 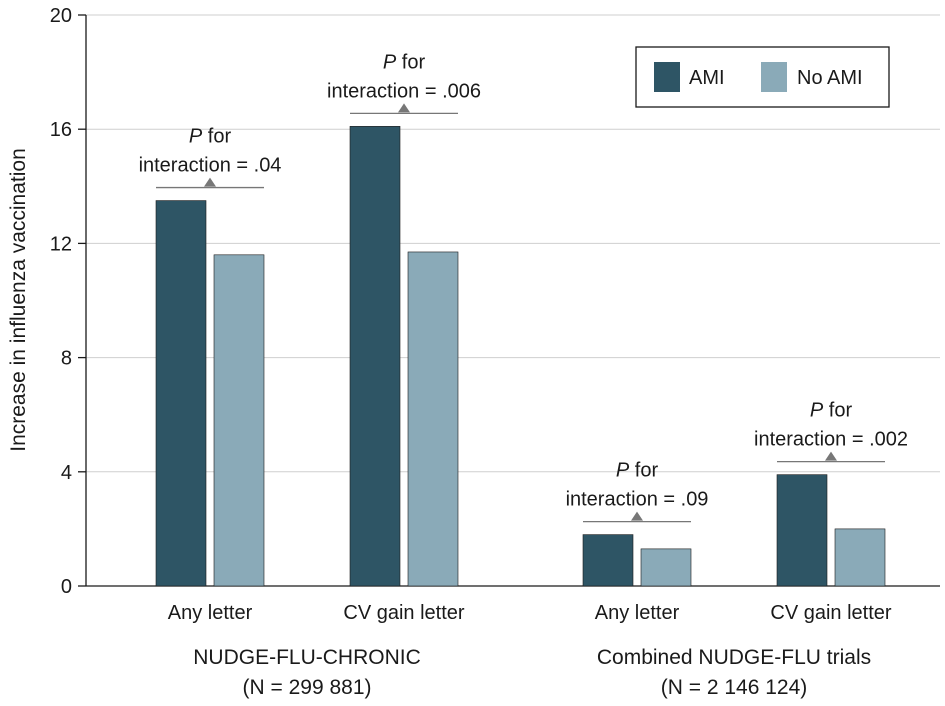 I want to click on y-tick-label: 4, so click(x=66, y=473).